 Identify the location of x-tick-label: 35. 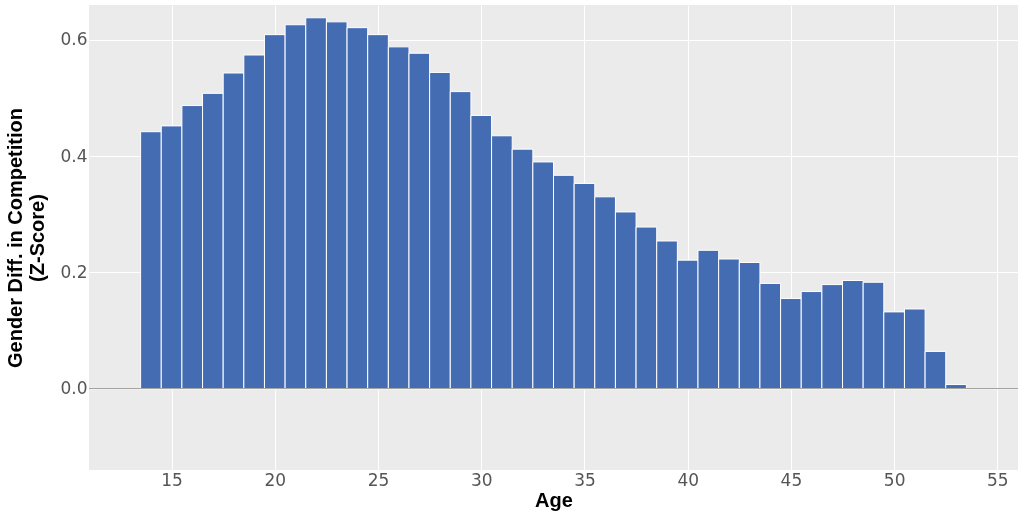
(585, 479).